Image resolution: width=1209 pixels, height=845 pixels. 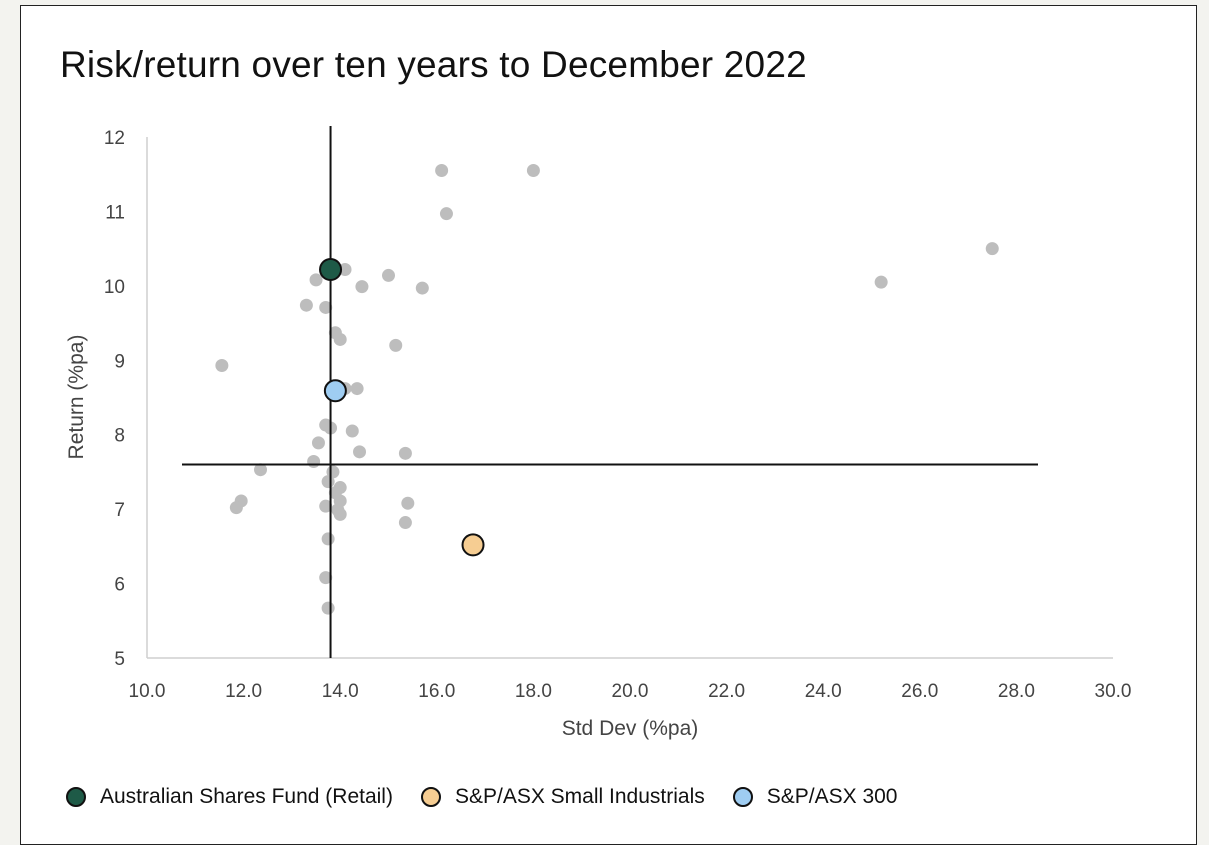 I want to click on y-tick-label: 6, so click(x=119, y=585).